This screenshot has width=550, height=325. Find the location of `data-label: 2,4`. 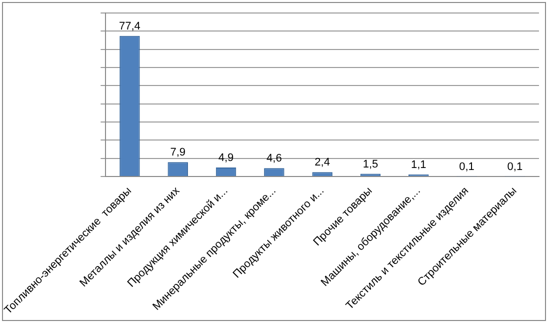

data-label: 2,4 is located at coordinates (322, 162).